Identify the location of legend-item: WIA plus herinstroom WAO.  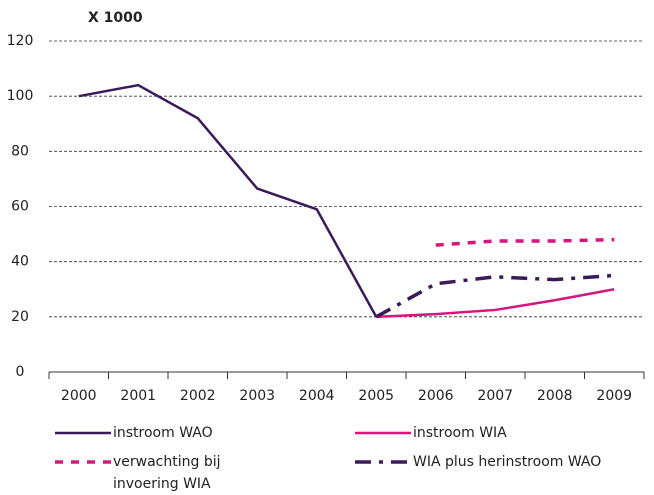
(502, 462).